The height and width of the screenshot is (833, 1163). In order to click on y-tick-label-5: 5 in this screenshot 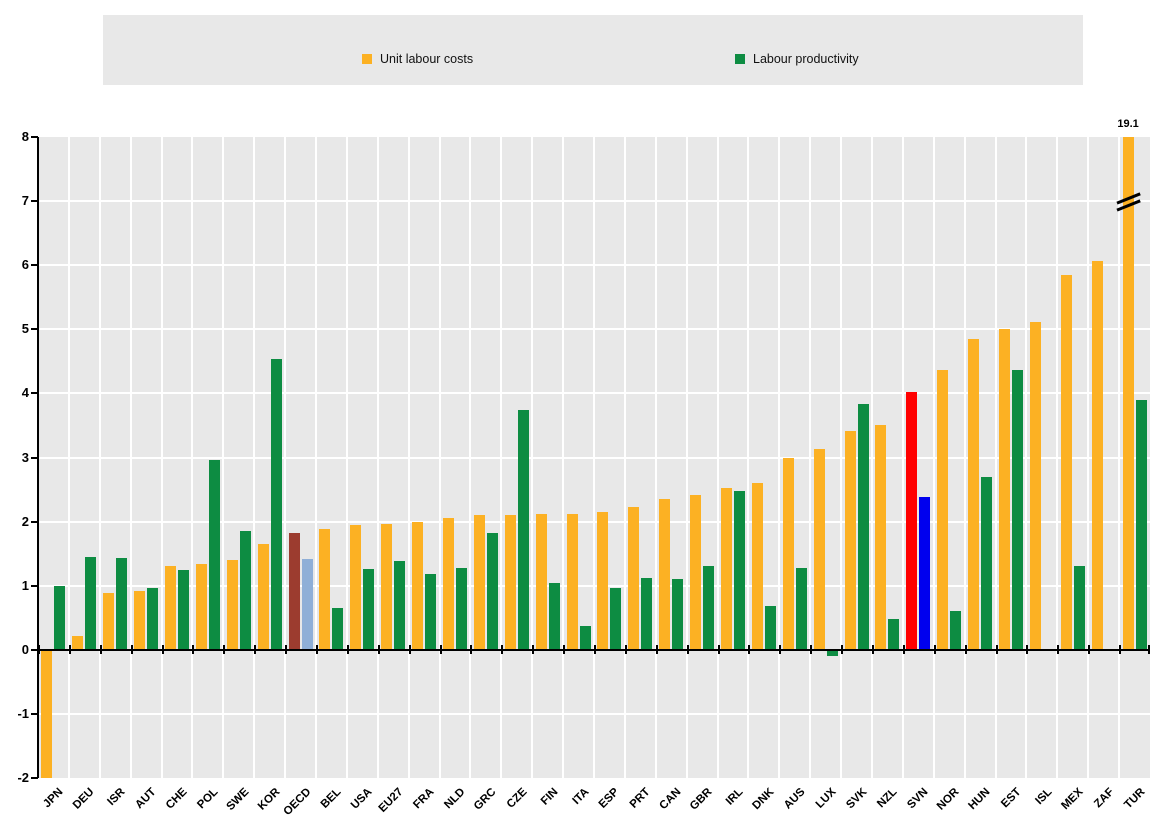, I will do `click(25, 329)`.